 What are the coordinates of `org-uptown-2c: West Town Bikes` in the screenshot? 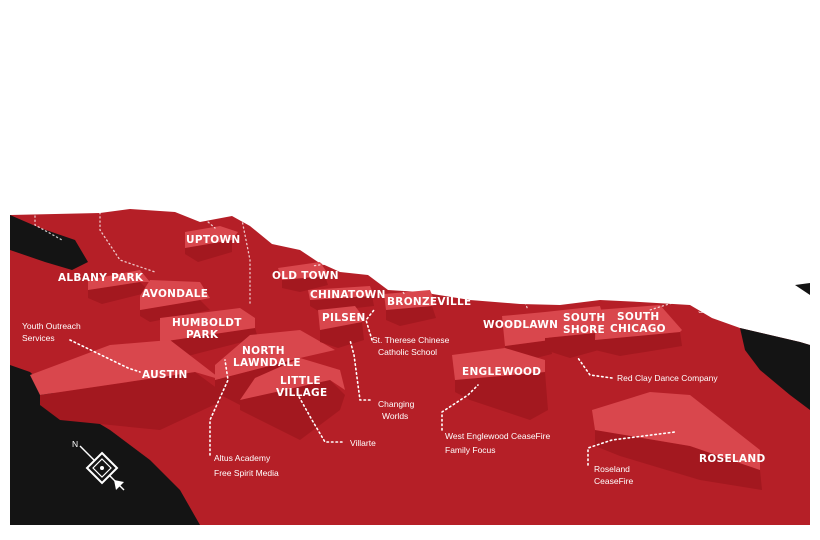 It's located at (234, 188).